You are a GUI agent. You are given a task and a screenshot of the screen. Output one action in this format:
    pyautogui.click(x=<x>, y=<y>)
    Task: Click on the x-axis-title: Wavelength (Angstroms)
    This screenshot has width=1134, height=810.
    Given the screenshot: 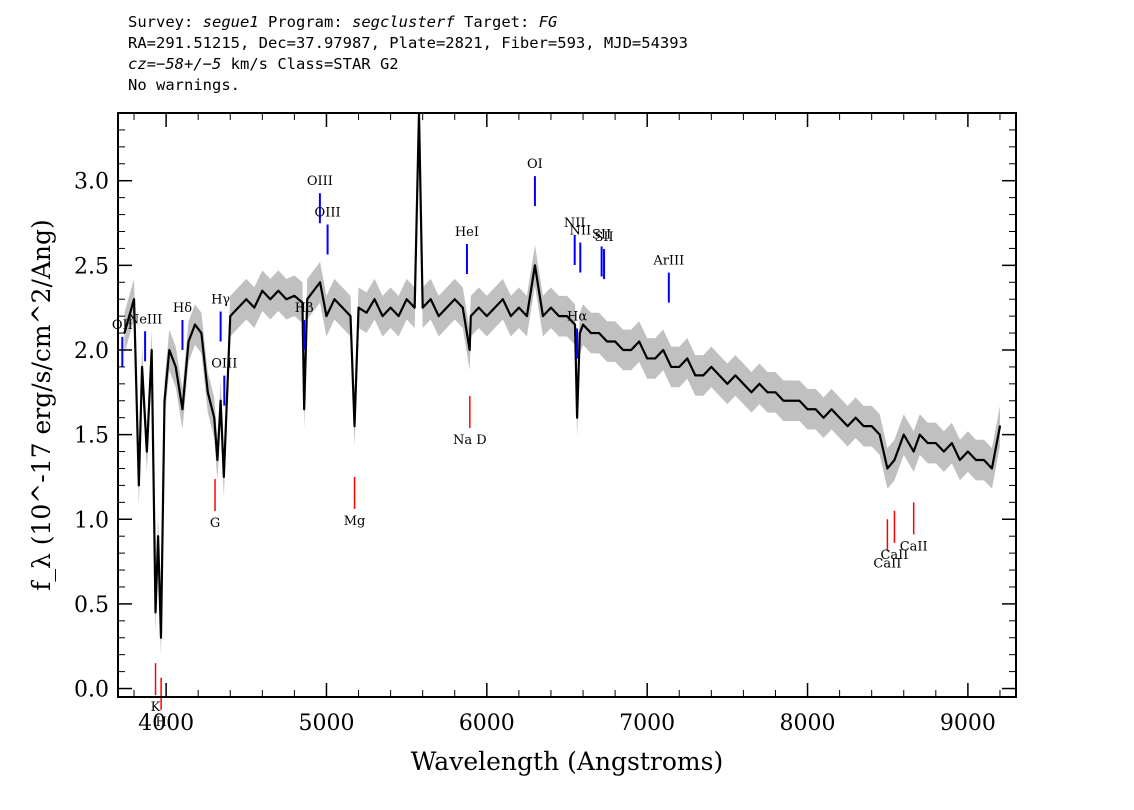 What is the action you would take?
    pyautogui.click(x=567, y=761)
    